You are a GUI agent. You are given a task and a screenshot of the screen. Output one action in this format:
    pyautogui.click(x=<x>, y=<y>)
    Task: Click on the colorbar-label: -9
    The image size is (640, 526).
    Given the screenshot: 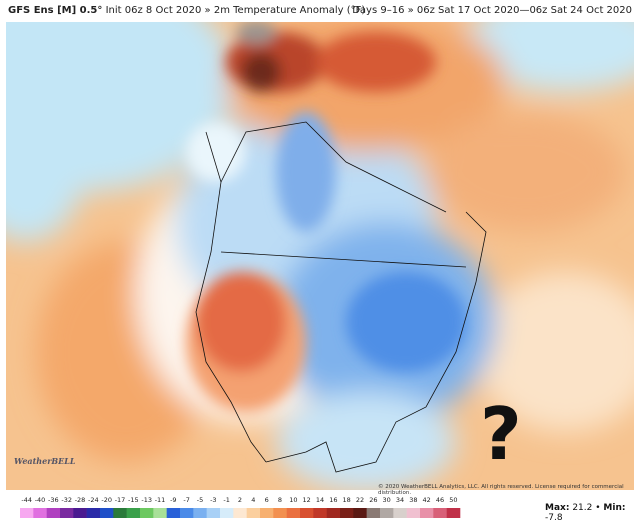 What is the action you would take?
    pyautogui.click(x=173, y=500)
    